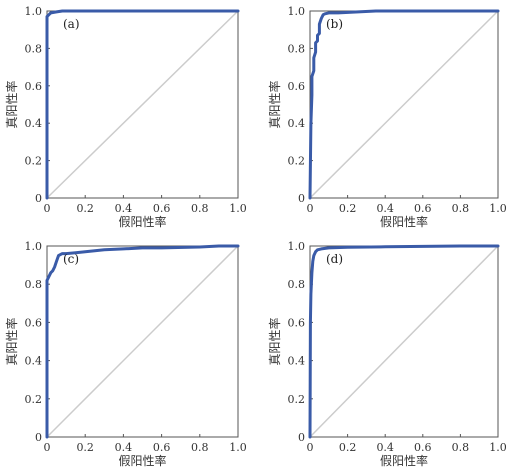  What do you see at coordinates (334, 259) in the screenshot?
I see `panel-label: (d)` at bounding box center [334, 259].